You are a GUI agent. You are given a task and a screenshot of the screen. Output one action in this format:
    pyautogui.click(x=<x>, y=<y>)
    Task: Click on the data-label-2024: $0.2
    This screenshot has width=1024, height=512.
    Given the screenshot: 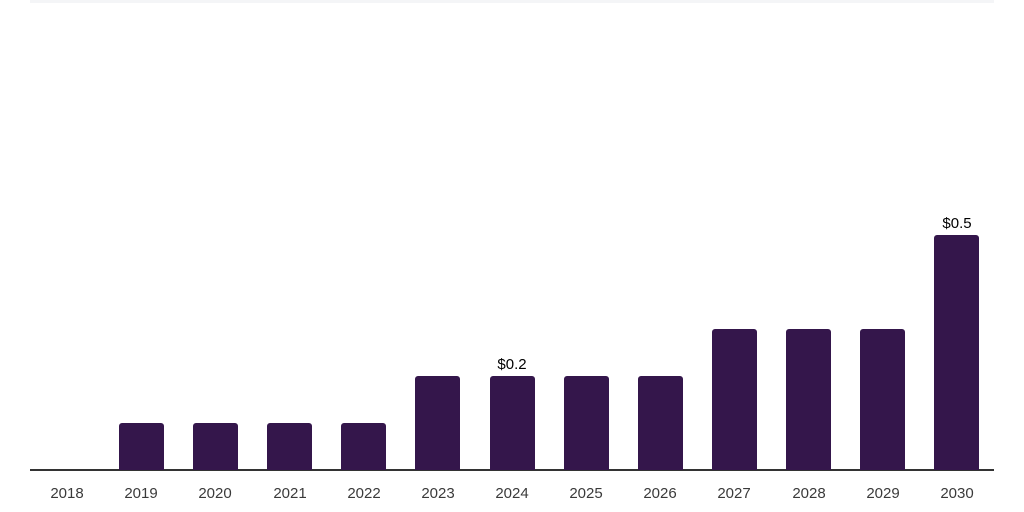 What is the action you would take?
    pyautogui.click(x=512, y=364)
    